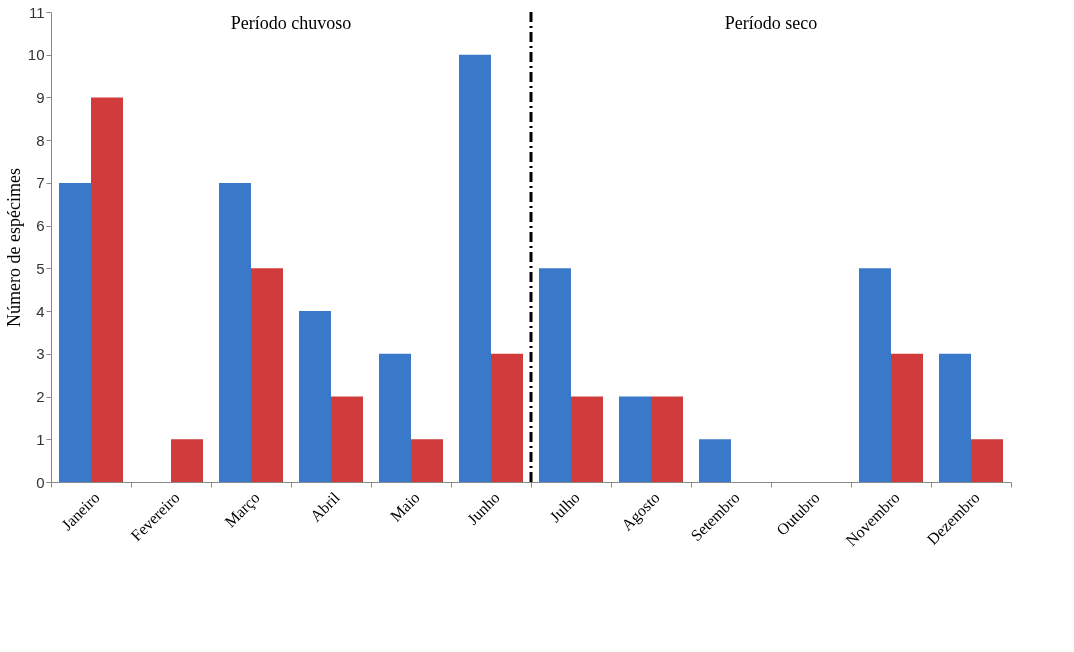 The height and width of the screenshot is (652, 1074). I want to click on y-tick-label: 2, so click(40, 397).